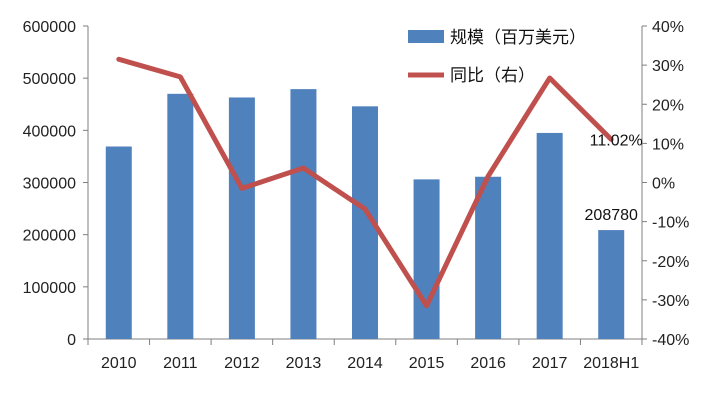  What do you see at coordinates (550, 363) in the screenshot?
I see `x-tick-label: 2017` at bounding box center [550, 363].